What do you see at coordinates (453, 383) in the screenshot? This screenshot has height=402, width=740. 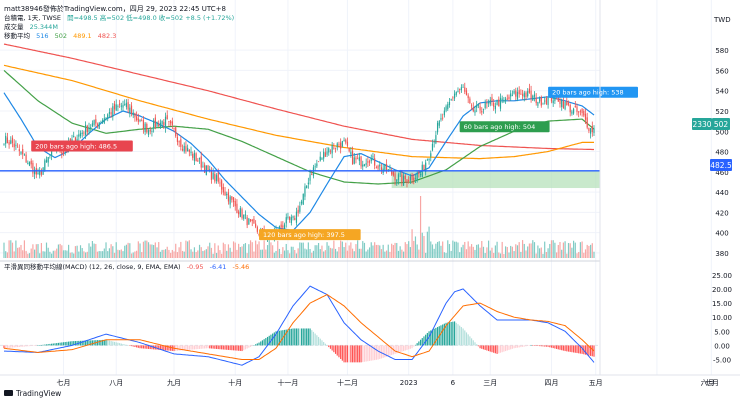 I see `time-tick-label: 6` at bounding box center [453, 383].